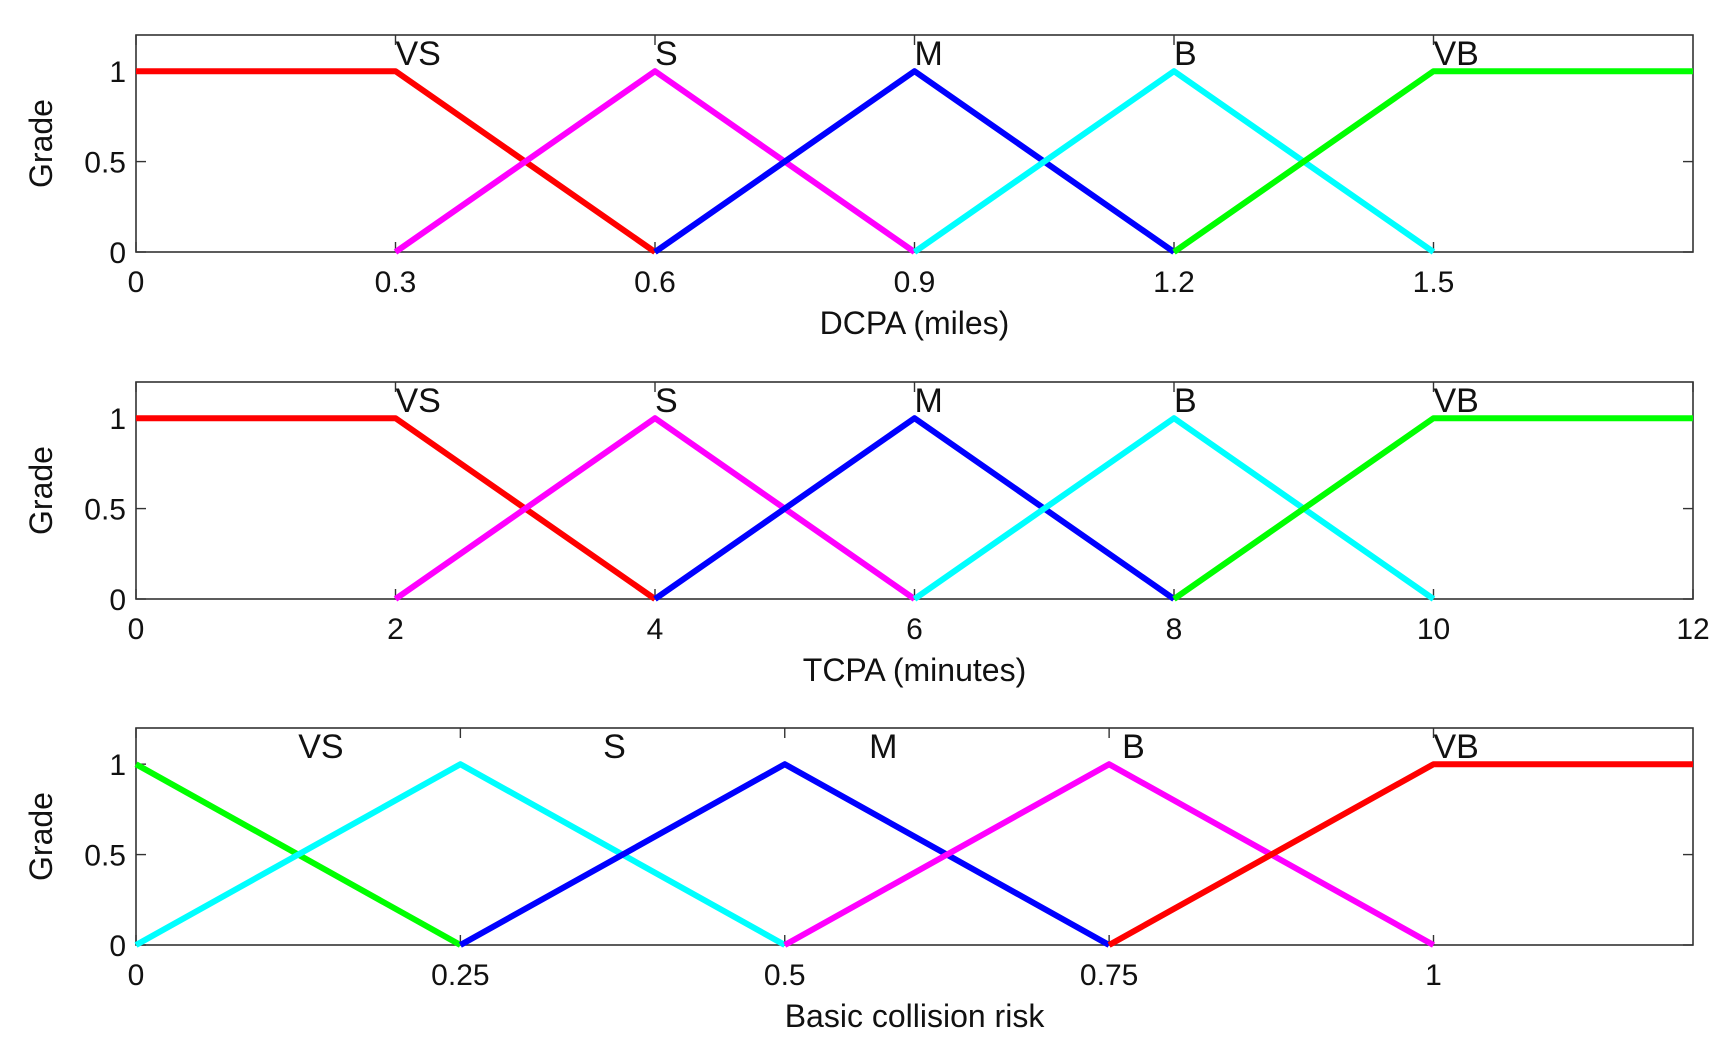 The width and height of the screenshot is (1731, 1046). Describe the element at coordinates (915, 1016) in the screenshot. I see `x-axis-label: Basic collision risk` at that location.